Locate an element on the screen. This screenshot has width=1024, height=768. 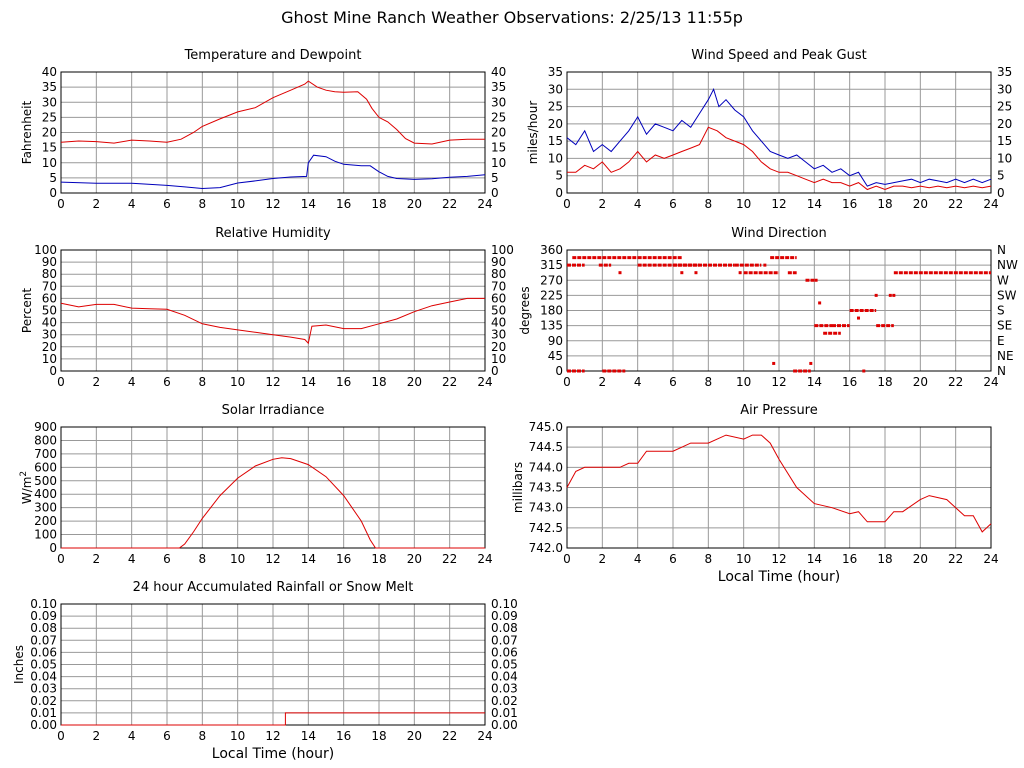
right-y-tick-label: S is located at coordinates (1001, 311).